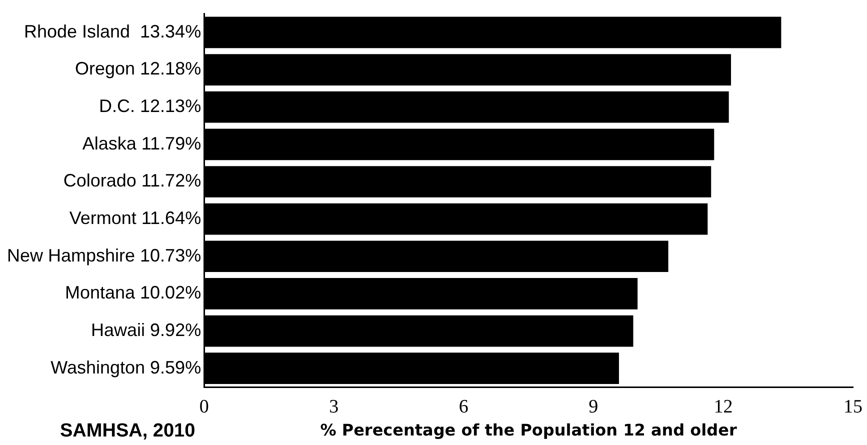 The height and width of the screenshot is (445, 867). I want to click on x-tick-label: 12, so click(723, 407).